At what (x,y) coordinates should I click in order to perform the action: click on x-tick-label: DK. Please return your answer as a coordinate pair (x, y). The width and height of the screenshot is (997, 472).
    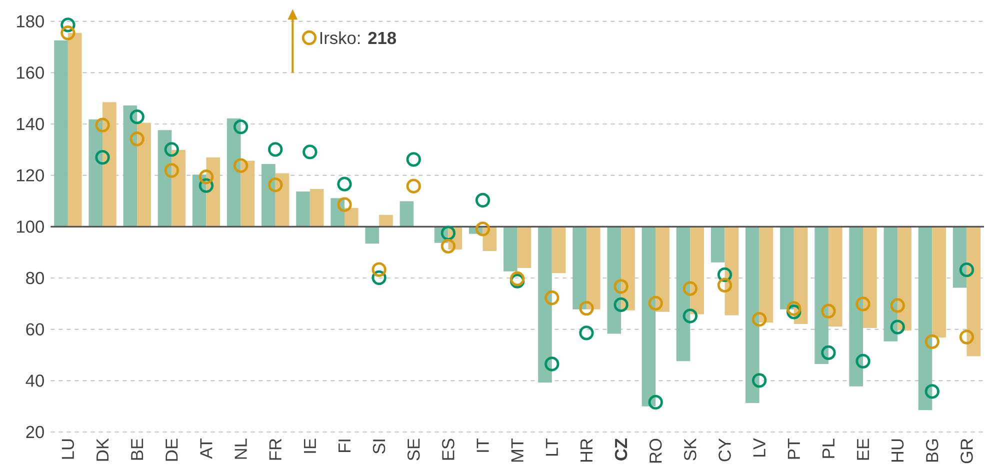
    Looking at the image, I should click on (102, 449).